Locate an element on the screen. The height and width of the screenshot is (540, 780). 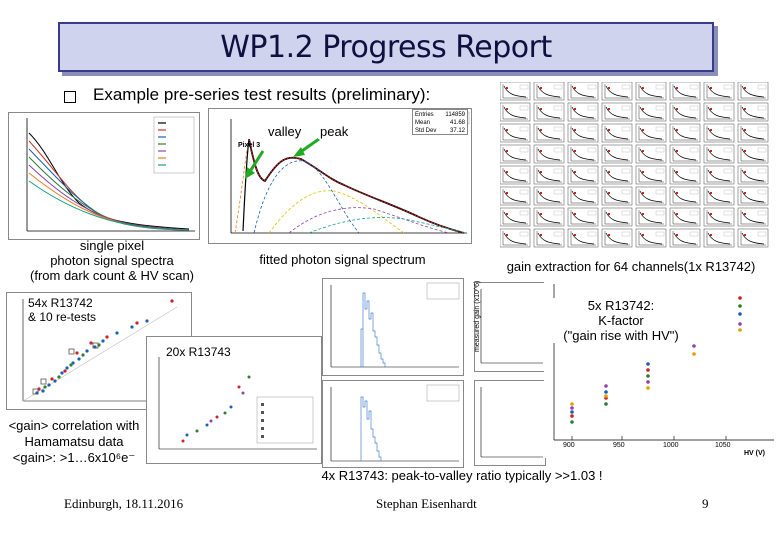
footer-author: Stephan Eisenhardt is located at coordinates (426, 503).